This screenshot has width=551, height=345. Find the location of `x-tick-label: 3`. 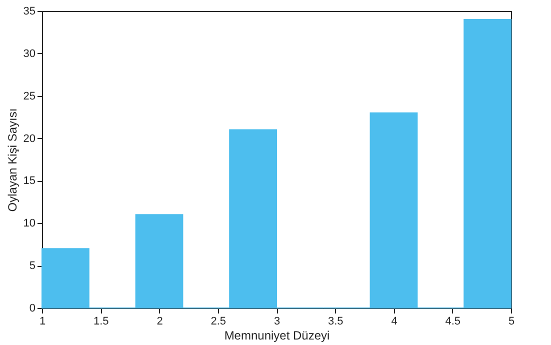

x-tick-label: 3 is located at coordinates (277, 322).